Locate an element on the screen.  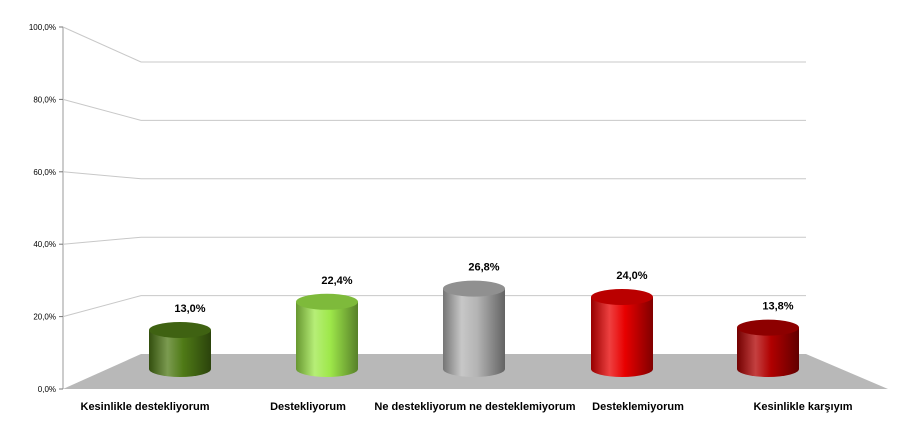
data-label: 22,4% is located at coordinates (336, 281).